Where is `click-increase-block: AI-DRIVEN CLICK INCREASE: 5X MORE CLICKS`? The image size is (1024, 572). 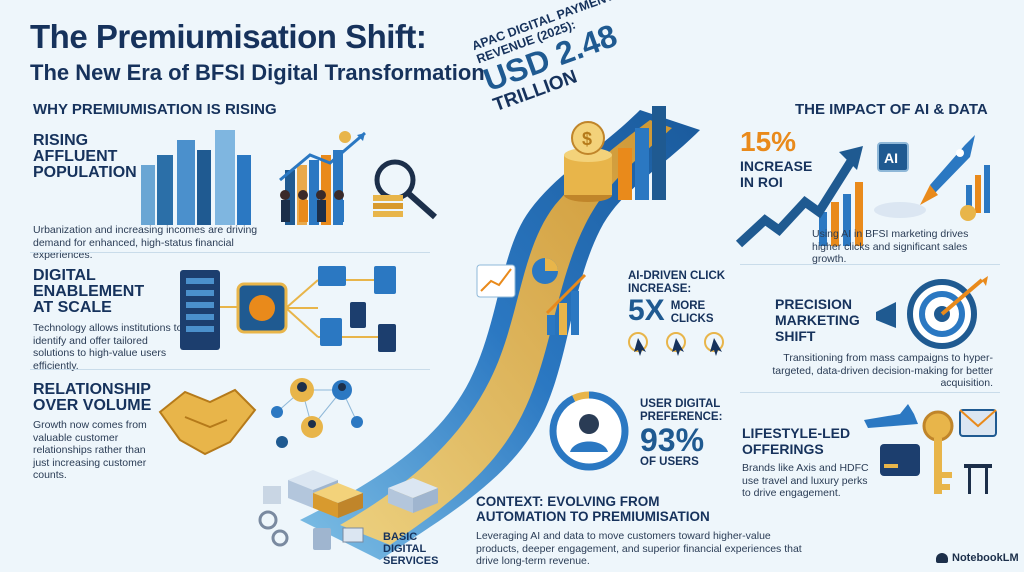 click-increase-block: AI-DRIVEN CLICK INCREASE: 5X MORE CLICKS is located at coordinates (683, 298).